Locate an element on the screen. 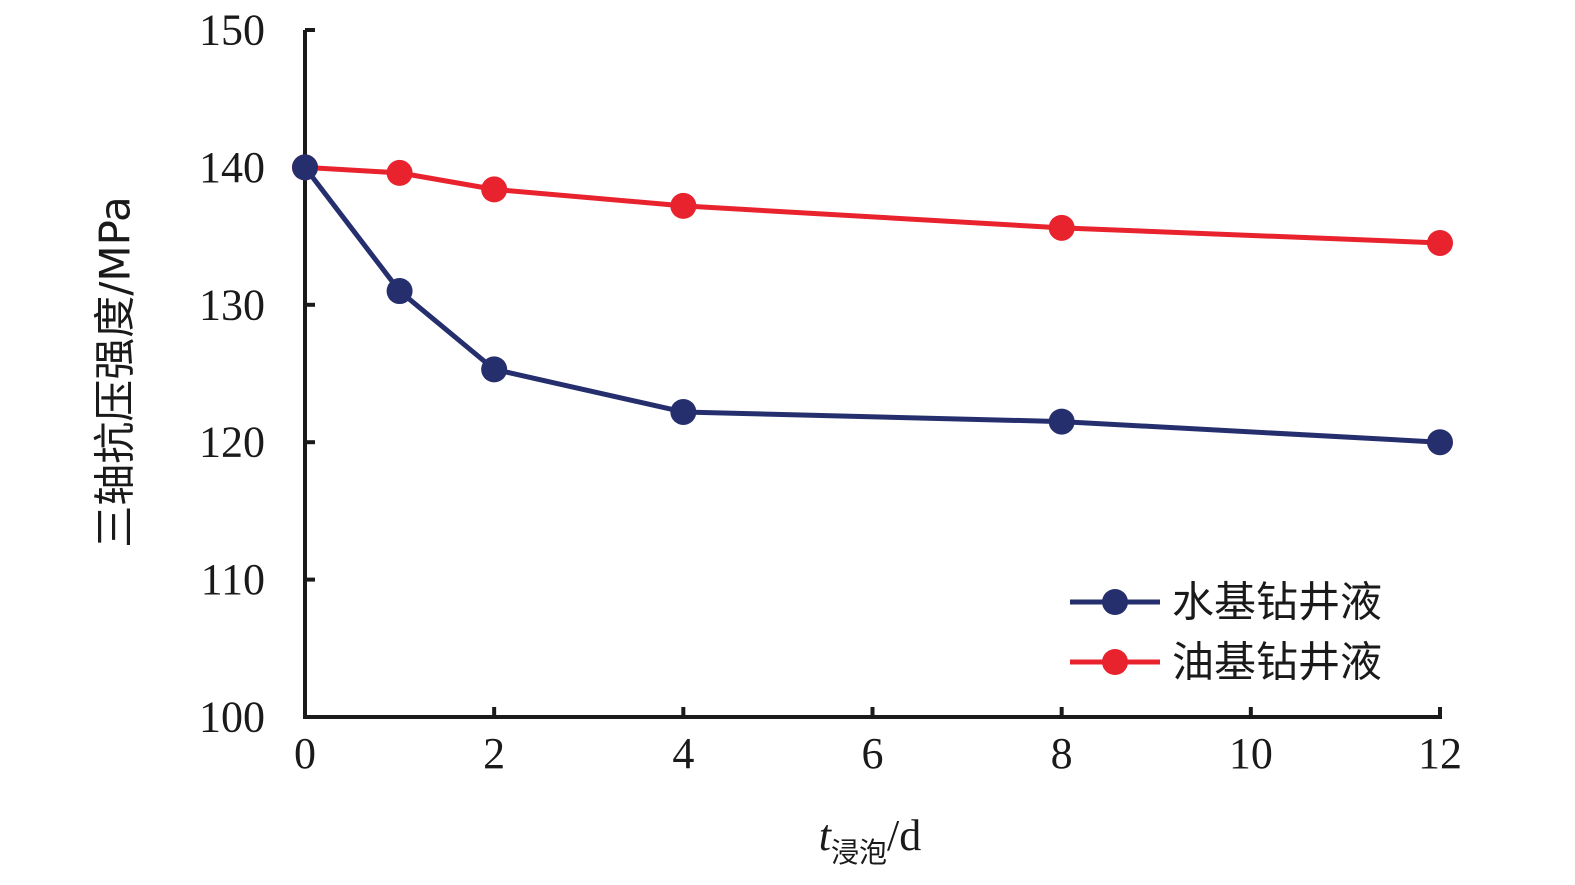  x-tick-label: 0 is located at coordinates (305, 753).